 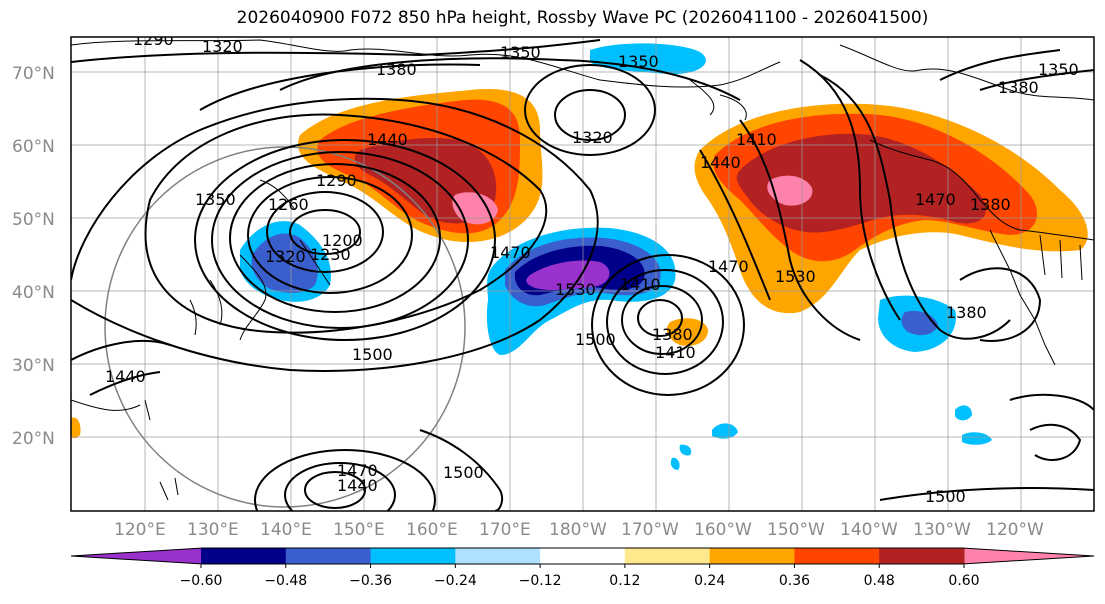 What do you see at coordinates (879, 581) in the screenshot?
I see `colorbar-tick-label: 0.48` at bounding box center [879, 581].